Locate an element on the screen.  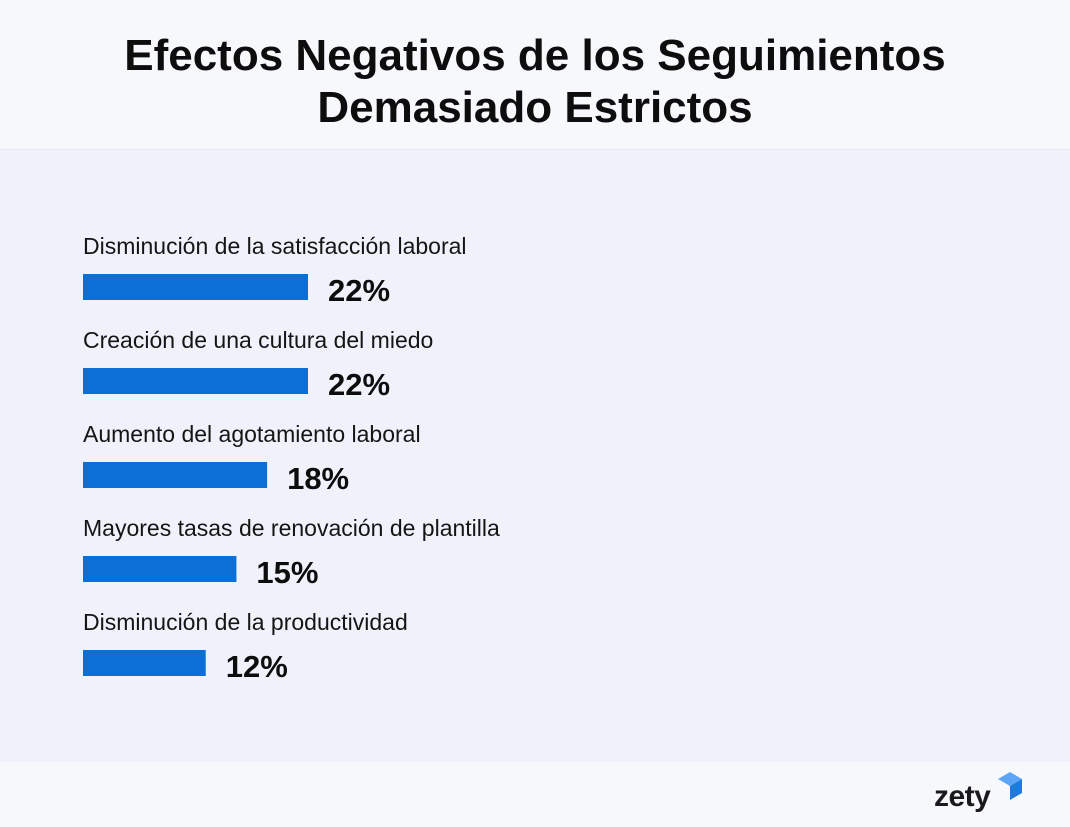
category-label: Disminución de la satisfacción laboral is located at coordinates (275, 246).